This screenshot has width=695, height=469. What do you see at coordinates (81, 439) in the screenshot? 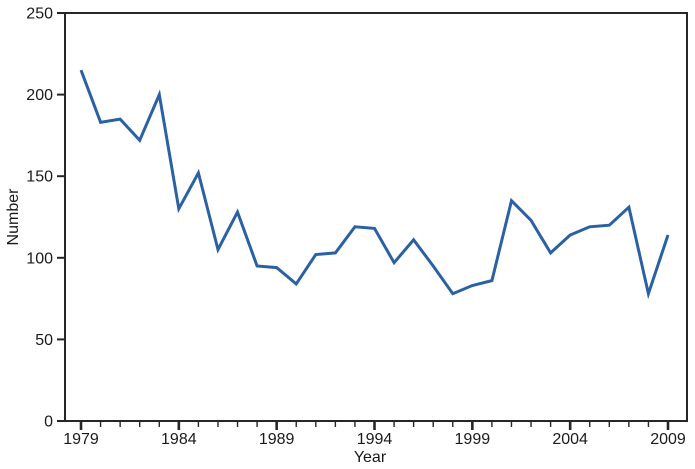
I see `x-tick-label: 1979` at bounding box center [81, 439].